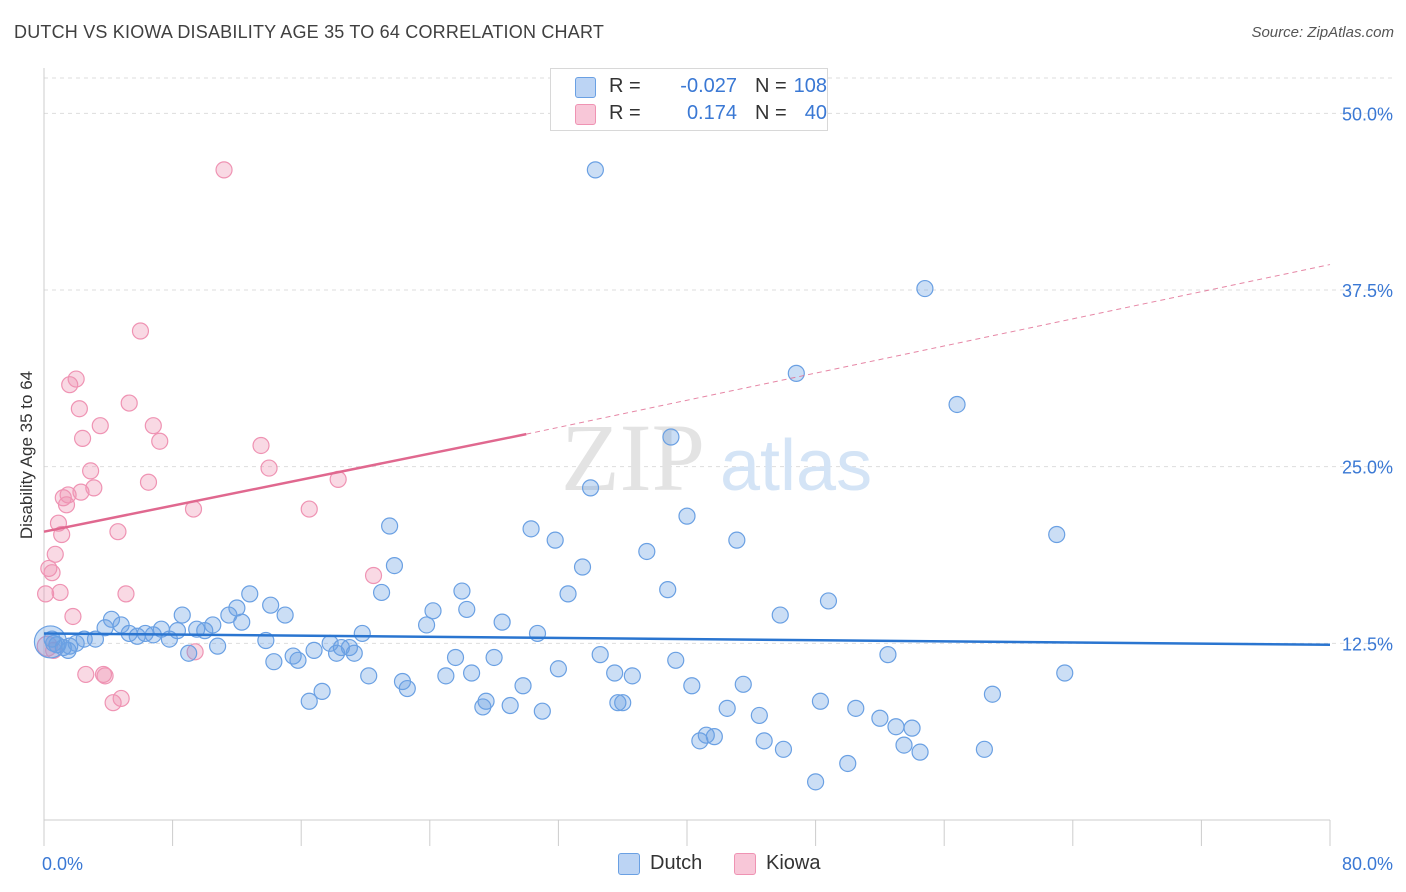 The height and width of the screenshot is (892, 1406). I want to click on y-axis-label: Disability Age 35 to 64, so click(26, 455).